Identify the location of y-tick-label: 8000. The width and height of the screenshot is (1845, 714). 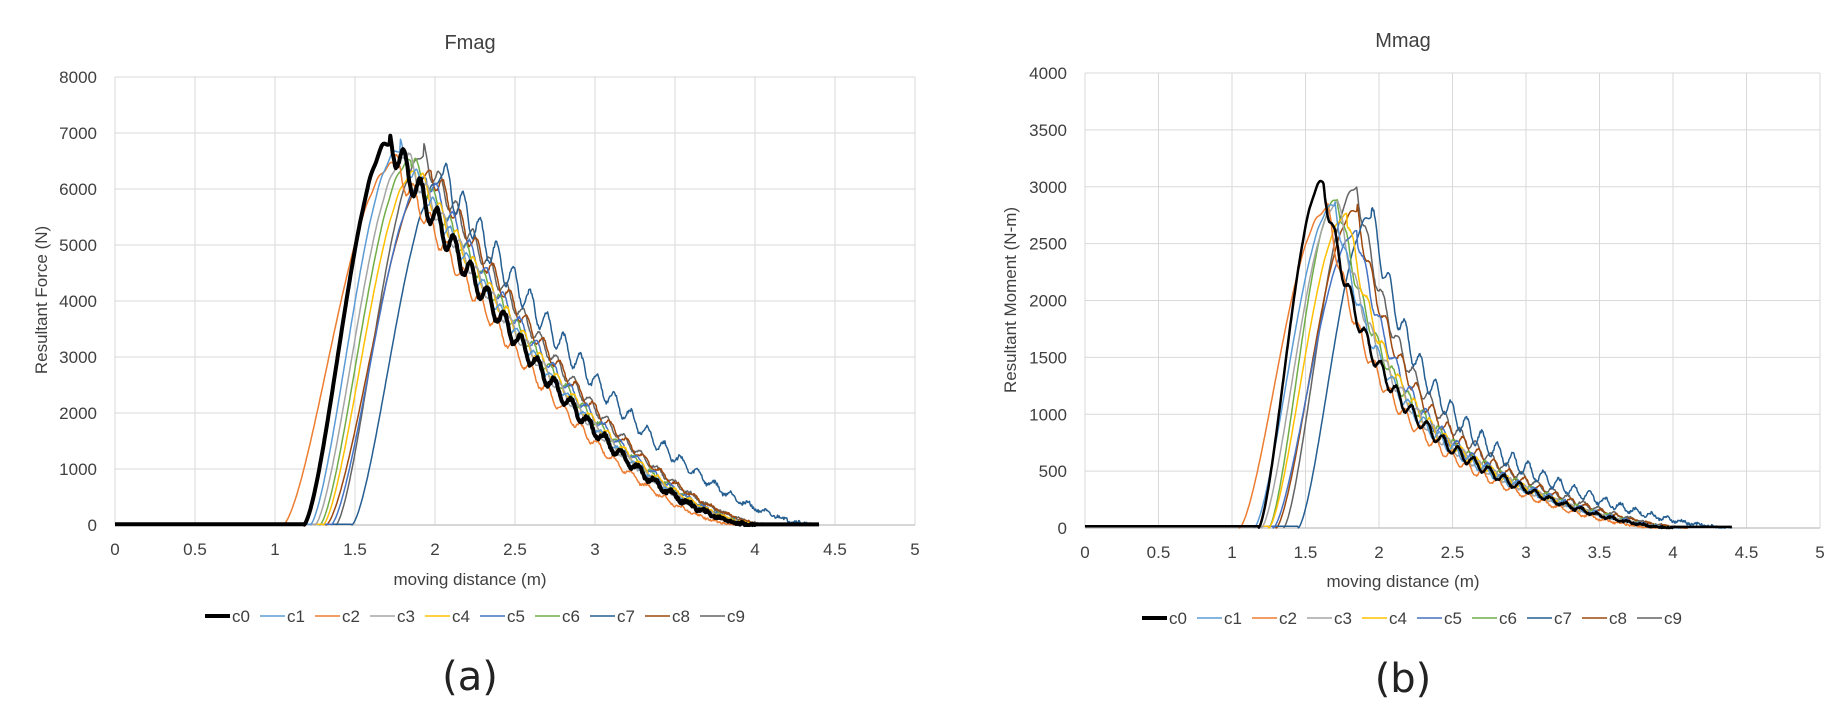
(78, 77).